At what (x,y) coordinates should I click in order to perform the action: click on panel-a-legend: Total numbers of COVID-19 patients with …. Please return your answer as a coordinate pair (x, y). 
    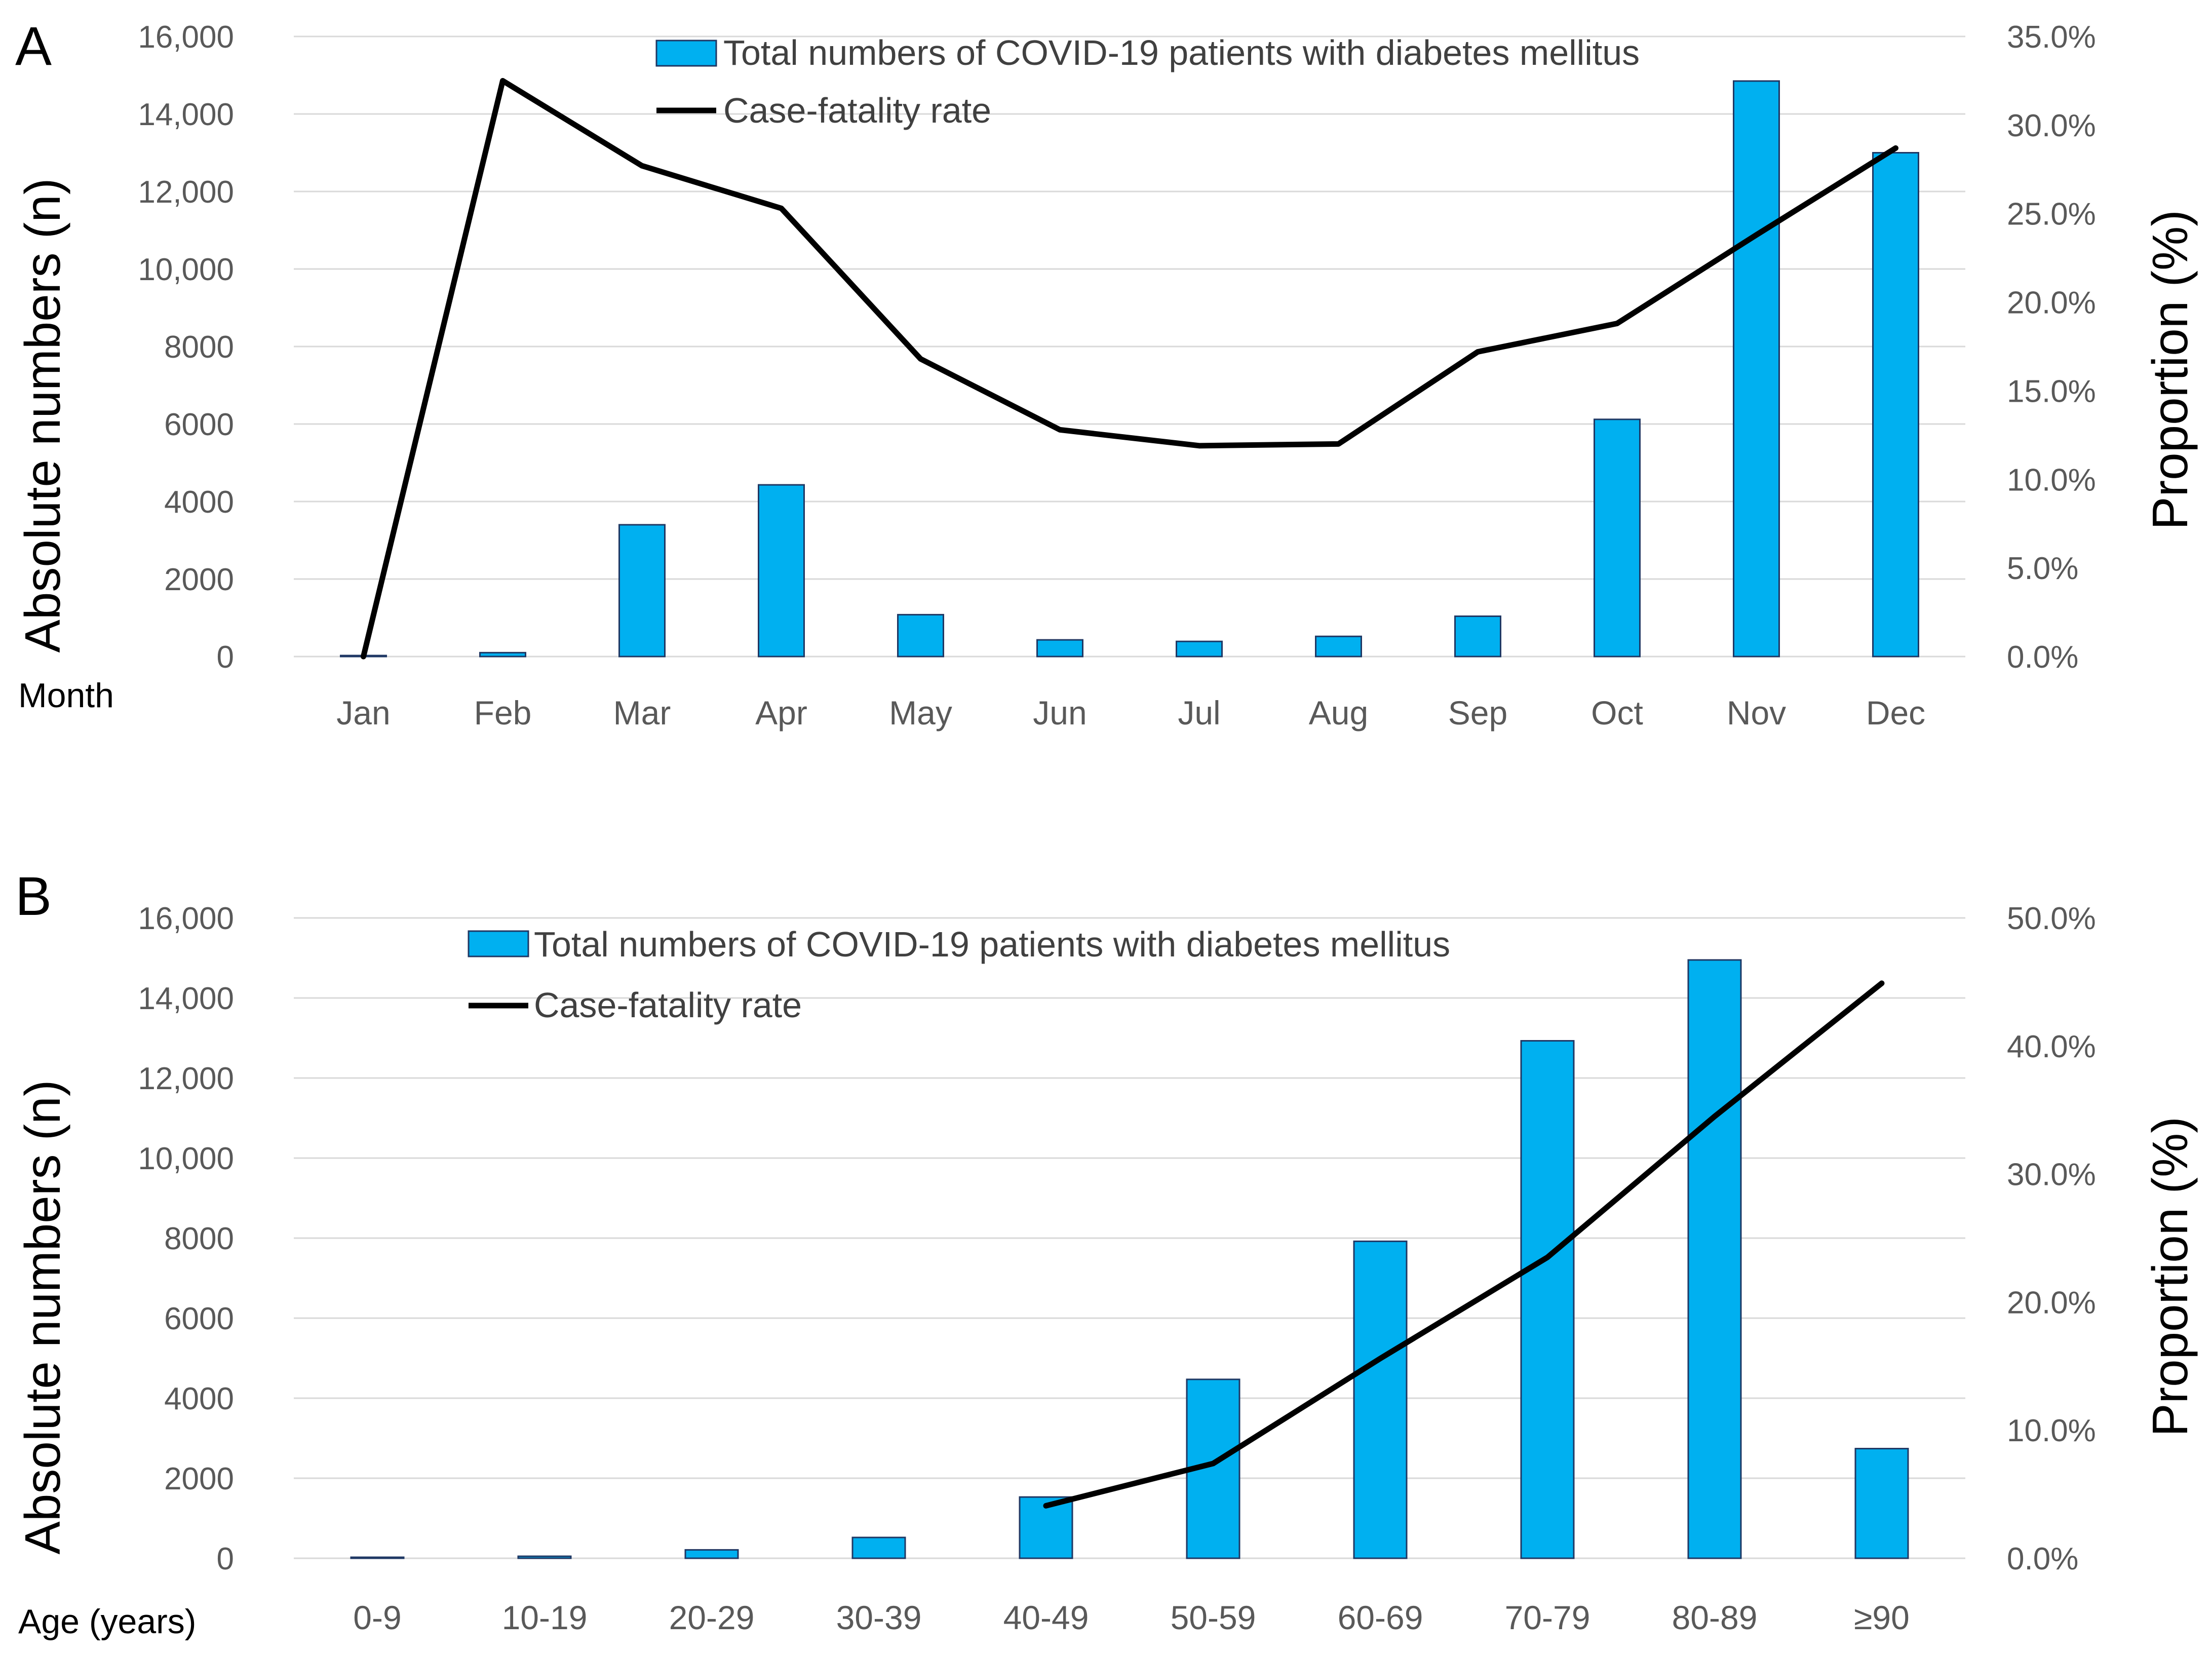
    Looking at the image, I should click on (1147, 81).